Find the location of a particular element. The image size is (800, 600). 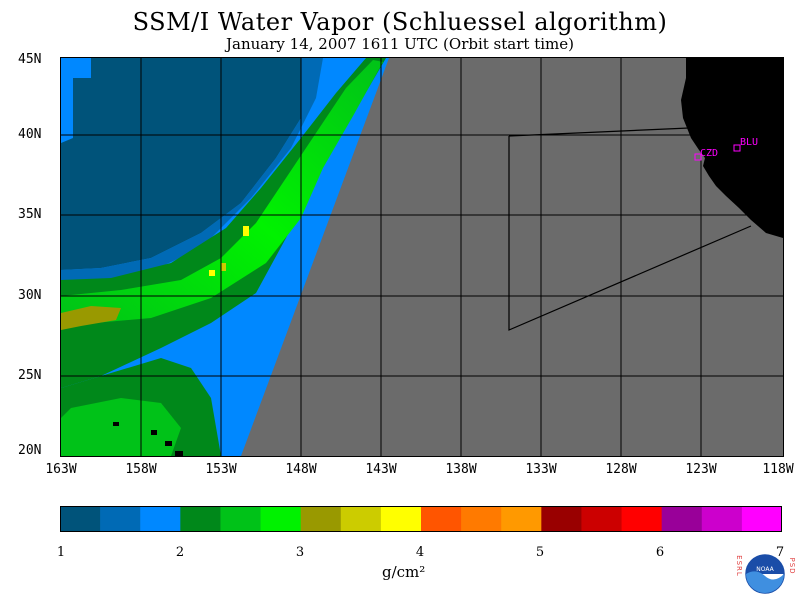

esrl-logo-text: ESRL is located at coordinates (739, 566).